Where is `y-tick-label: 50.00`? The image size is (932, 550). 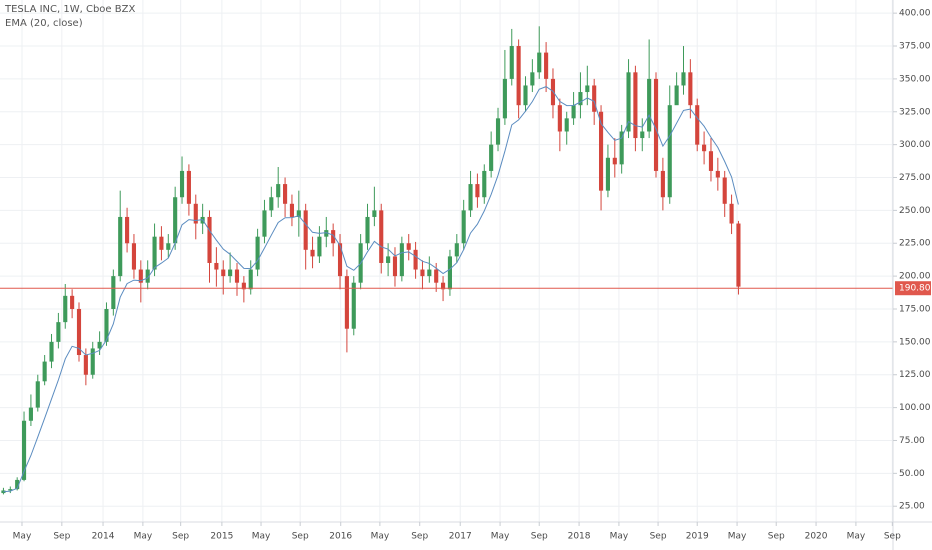 y-tick-label: 50.00 is located at coordinates (912, 474).